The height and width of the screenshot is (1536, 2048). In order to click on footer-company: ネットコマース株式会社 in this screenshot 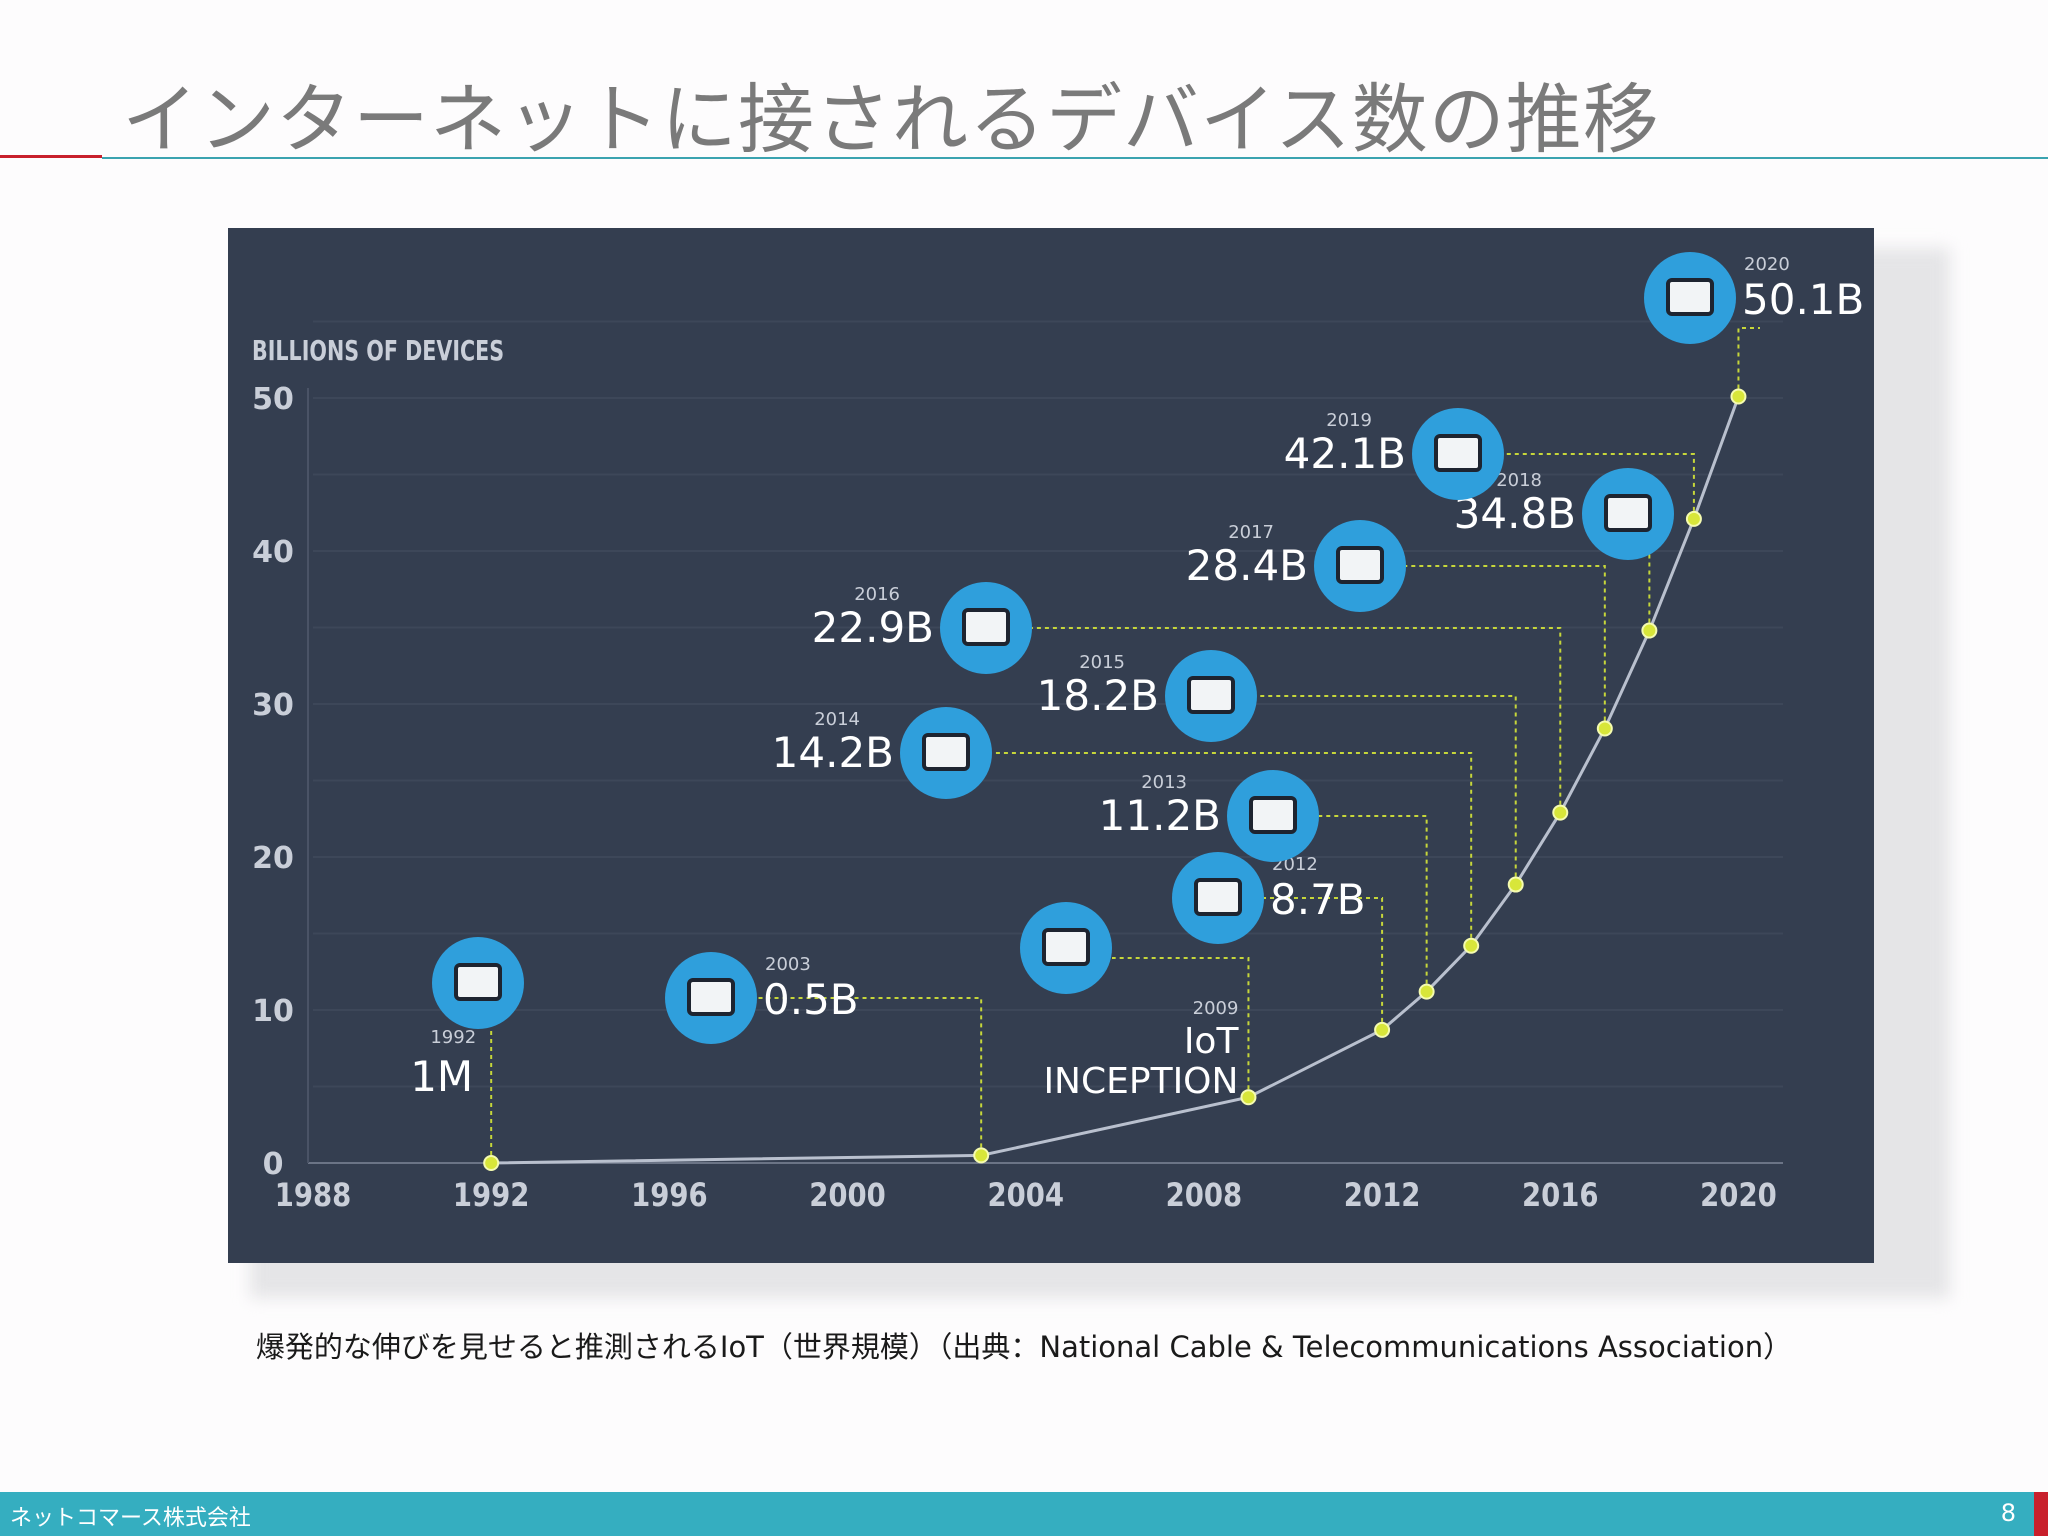, I will do `click(130, 1518)`.